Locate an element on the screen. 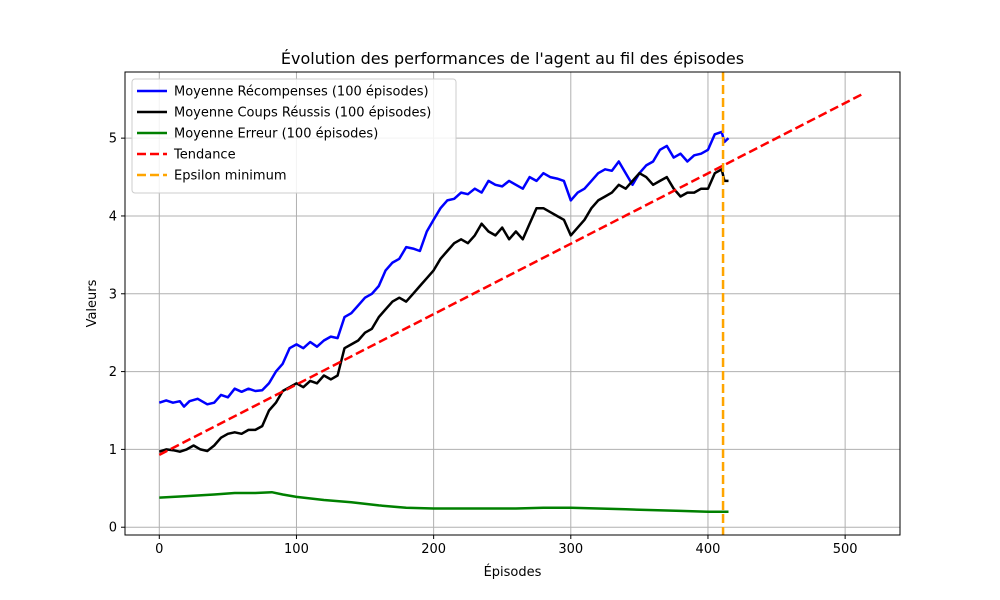  legend-box is located at coordinates (294, 136).